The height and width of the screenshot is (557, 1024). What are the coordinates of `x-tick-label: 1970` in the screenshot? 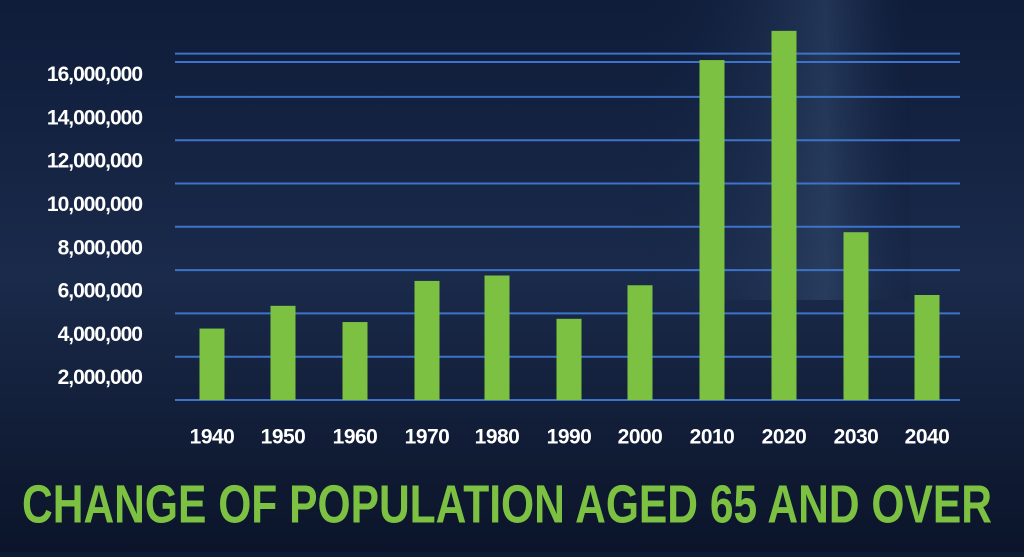 It's located at (427, 437).